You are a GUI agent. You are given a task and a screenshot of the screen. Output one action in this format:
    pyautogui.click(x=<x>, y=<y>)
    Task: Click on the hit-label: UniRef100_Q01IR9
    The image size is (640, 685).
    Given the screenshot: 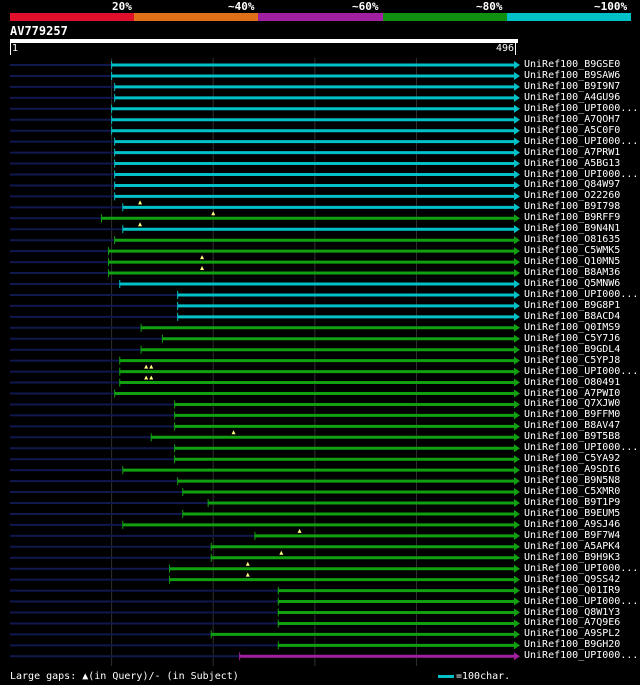 What is the action you would take?
    pyautogui.click(x=572, y=590)
    